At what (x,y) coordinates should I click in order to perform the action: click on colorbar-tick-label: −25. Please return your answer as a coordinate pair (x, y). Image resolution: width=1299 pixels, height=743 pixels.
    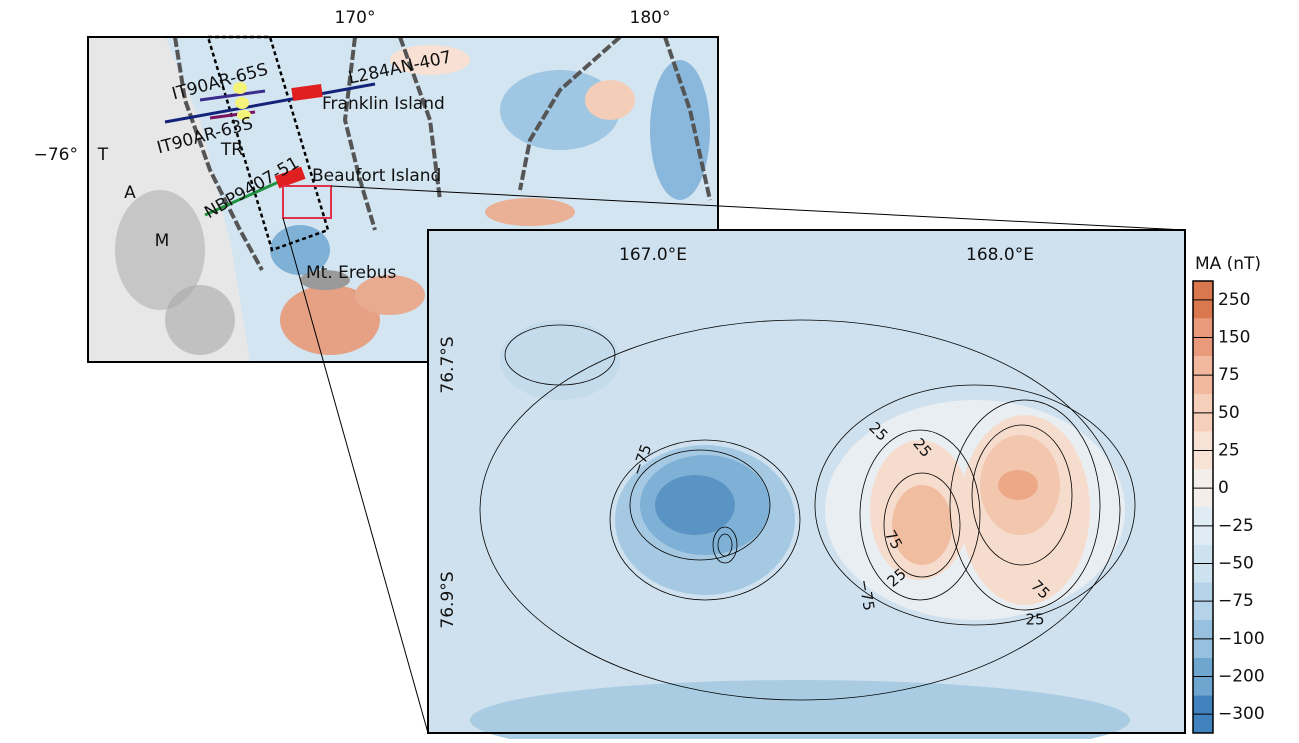
    Looking at the image, I should click on (1236, 526).